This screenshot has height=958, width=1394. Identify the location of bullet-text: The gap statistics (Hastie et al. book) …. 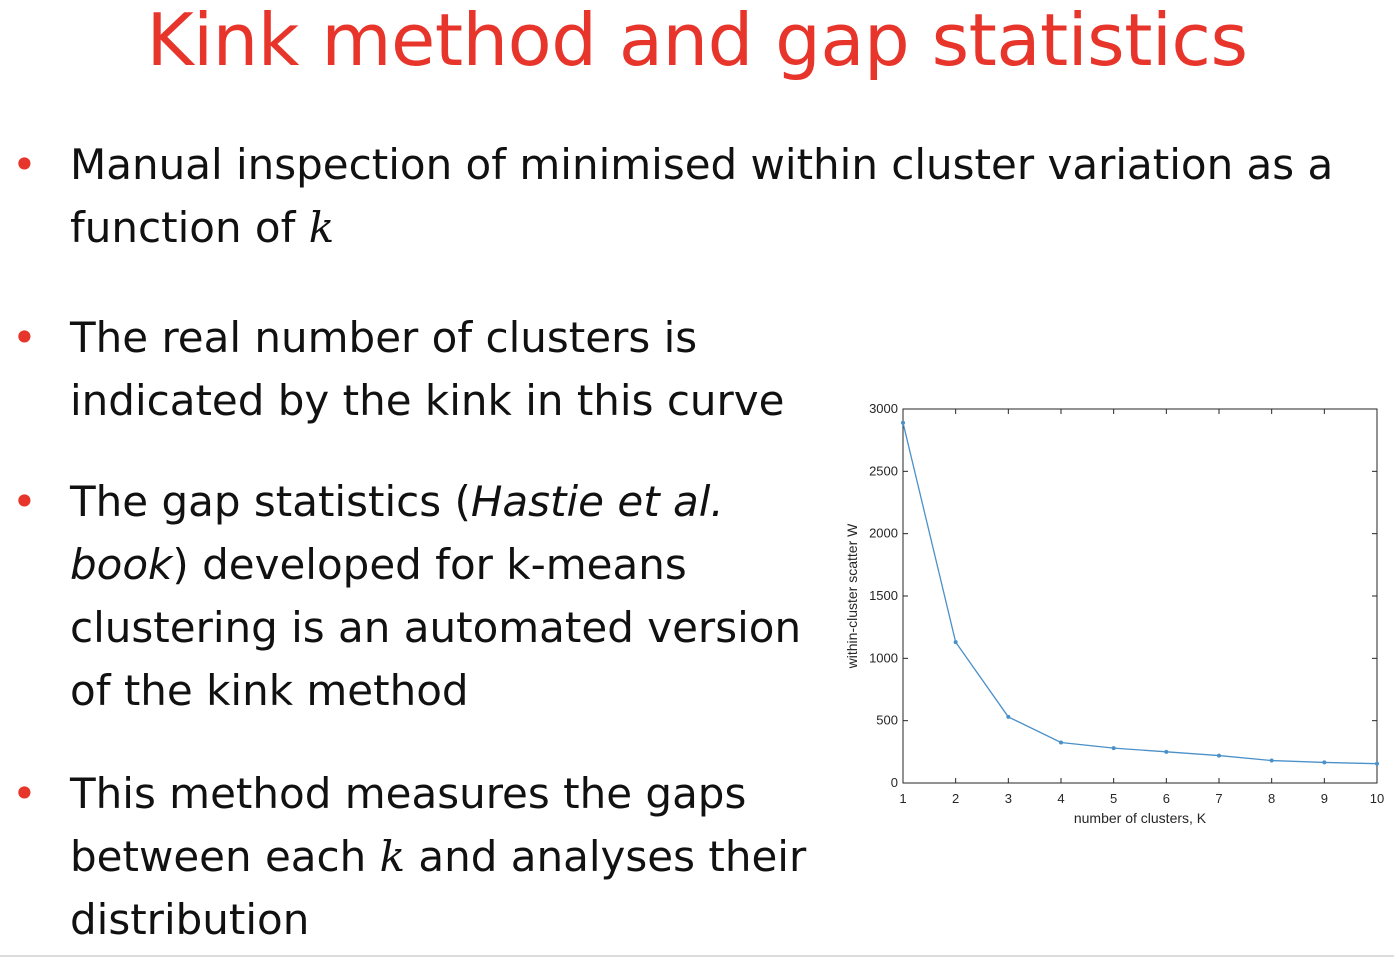
(435, 596).